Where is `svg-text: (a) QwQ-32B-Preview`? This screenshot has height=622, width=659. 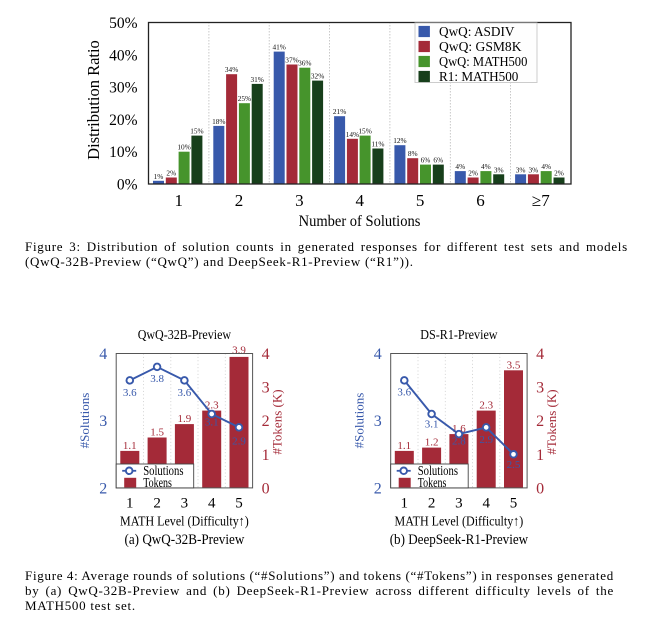
svg-text: (a) QwQ-32B-Preview is located at coordinates (184, 540).